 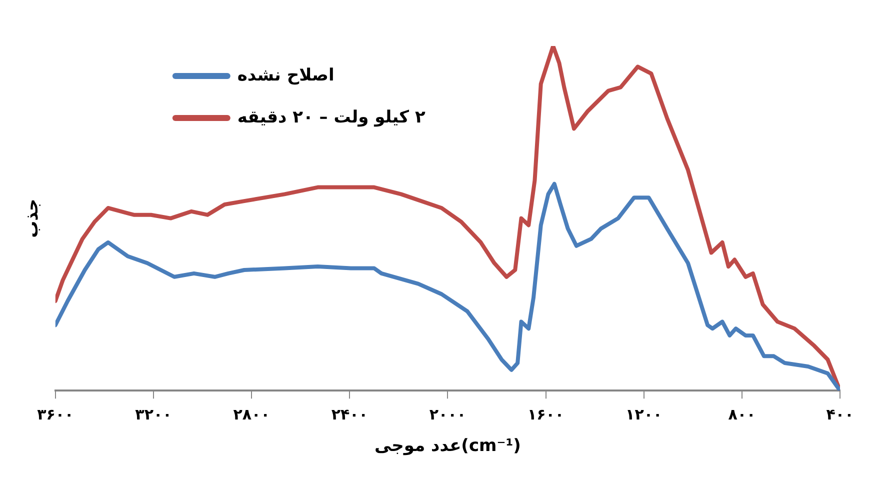 I want to click on x-tick-label: ۴۰۰, so click(x=840, y=414).